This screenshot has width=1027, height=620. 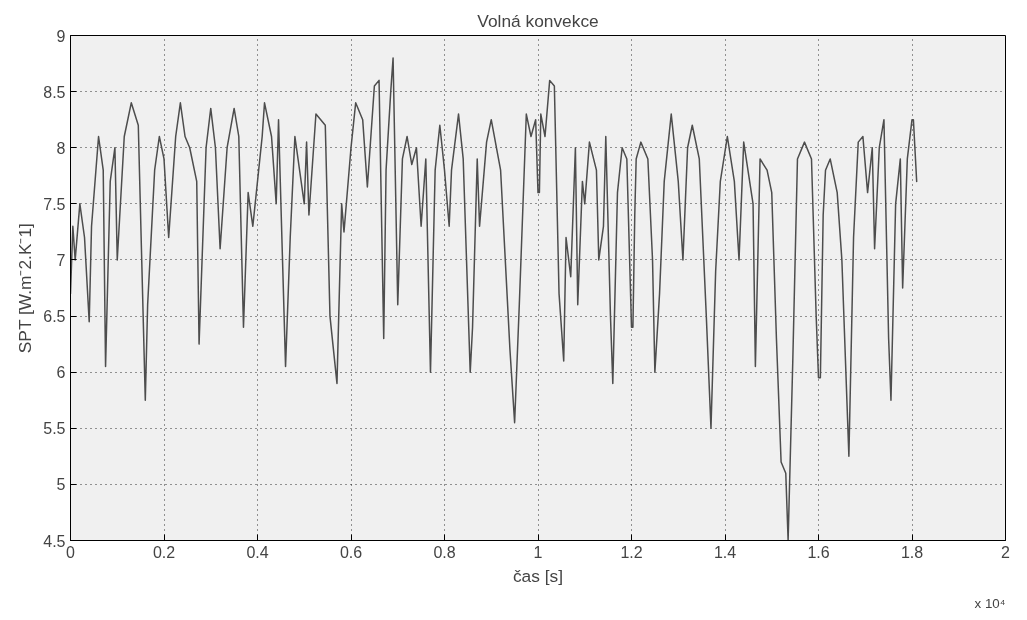 I want to click on y-tick-label: 7.5, so click(x=54, y=204).